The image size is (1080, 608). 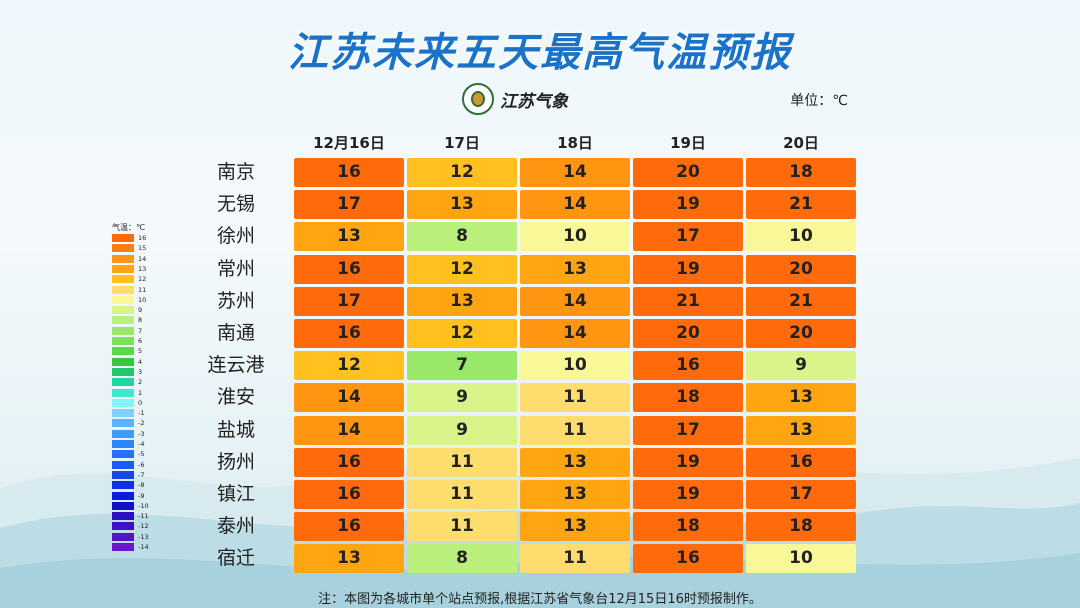 I want to click on legend-label: -4, so click(x=141, y=444).